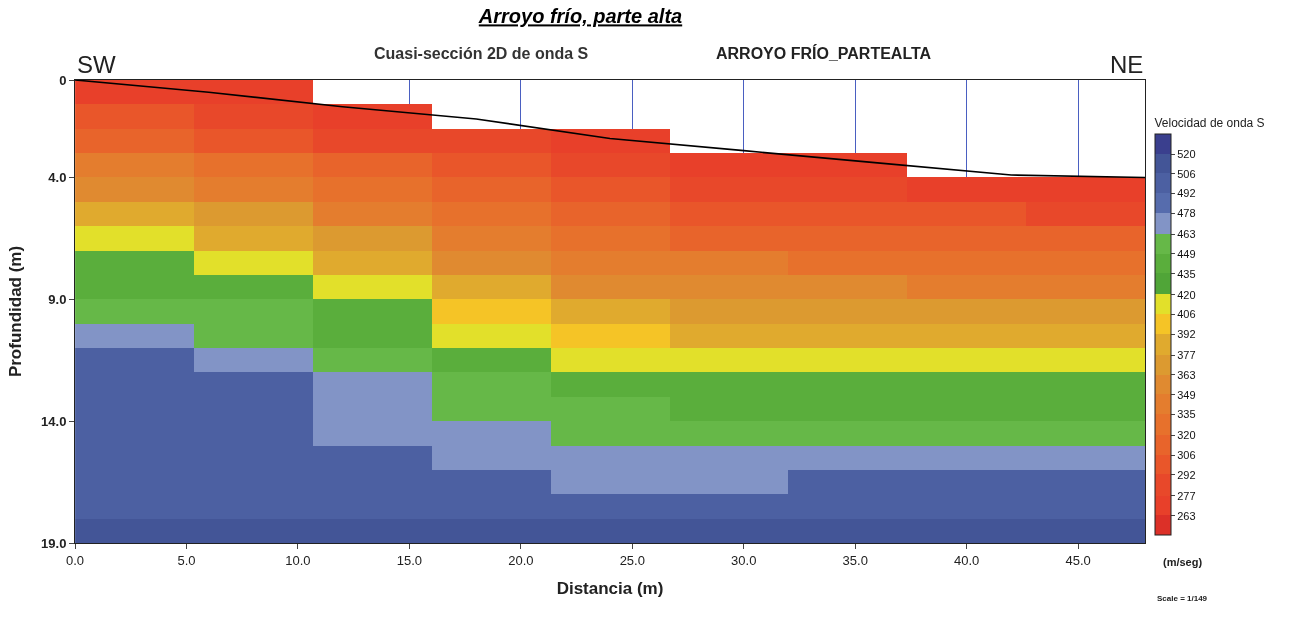 This screenshot has width=1290, height=628. I want to click on x-tick-label: 10.0, so click(298, 560).